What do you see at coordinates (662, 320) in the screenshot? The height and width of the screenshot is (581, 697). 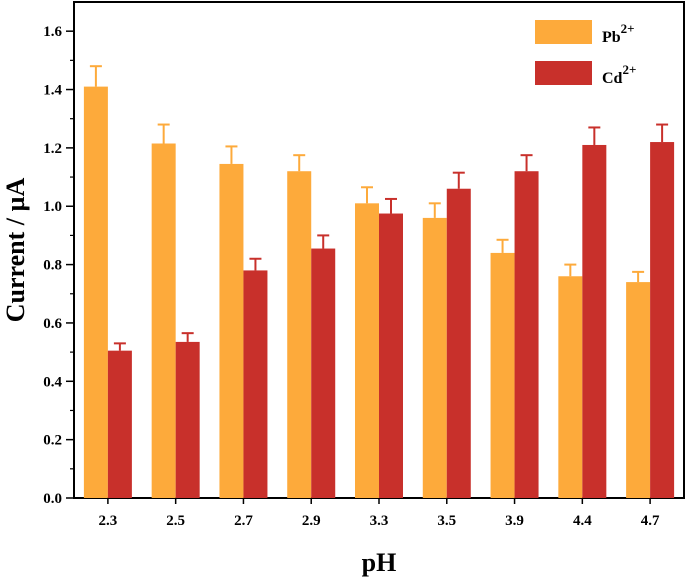 I see `bar-cd-4.7` at bounding box center [662, 320].